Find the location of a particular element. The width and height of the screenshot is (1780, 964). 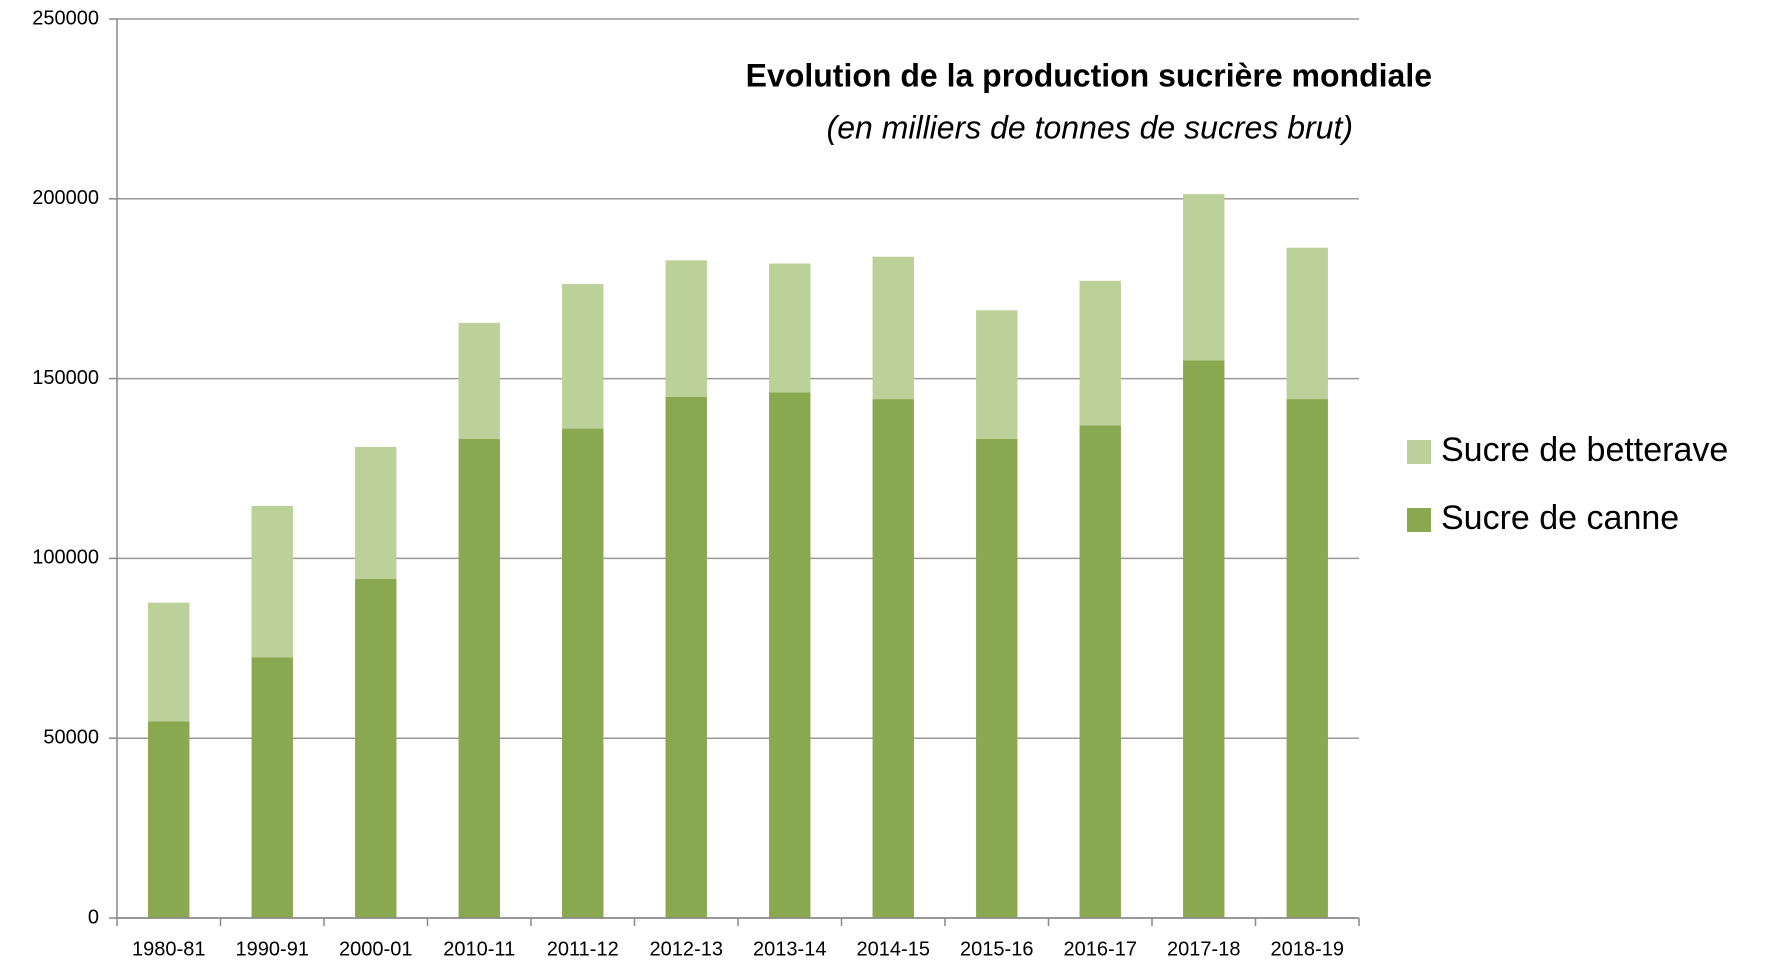

x-tick-label: 1990-91 is located at coordinates (272, 949).